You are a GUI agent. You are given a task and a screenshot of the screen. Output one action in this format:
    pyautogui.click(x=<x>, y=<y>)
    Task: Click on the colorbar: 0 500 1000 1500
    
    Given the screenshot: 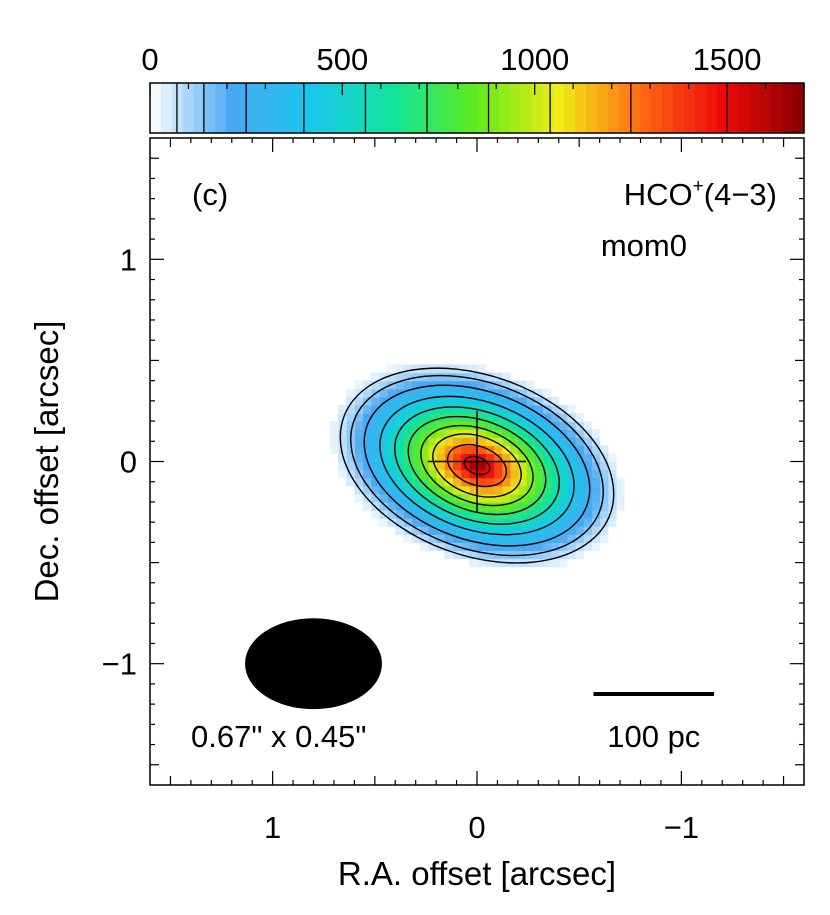 What is the action you would take?
    pyautogui.click(x=473, y=88)
    